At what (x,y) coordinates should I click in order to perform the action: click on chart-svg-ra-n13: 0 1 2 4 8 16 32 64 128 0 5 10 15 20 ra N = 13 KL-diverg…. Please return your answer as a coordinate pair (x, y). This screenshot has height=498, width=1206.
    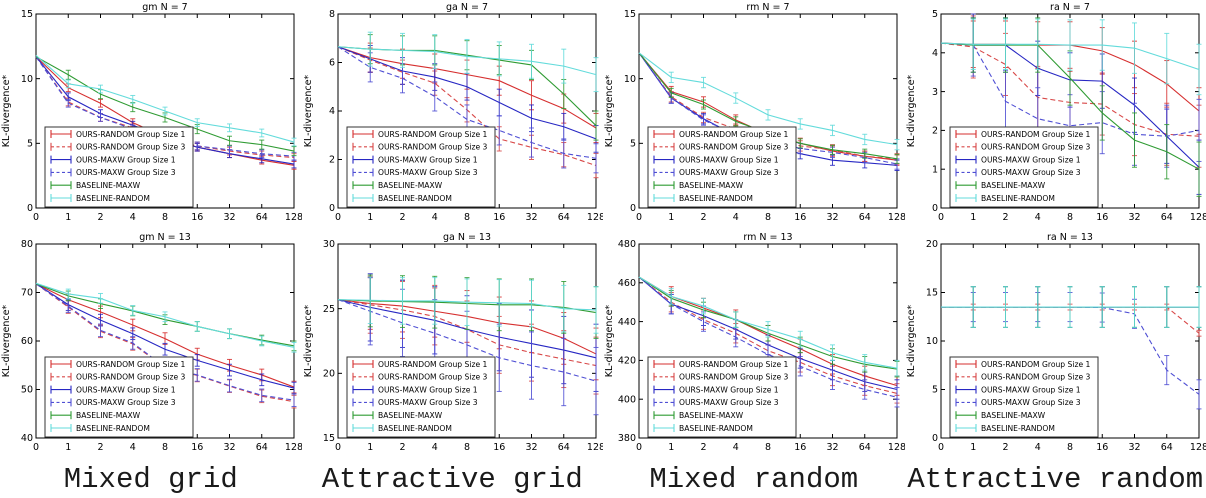
    Looking at the image, I should click on (1056, 342).